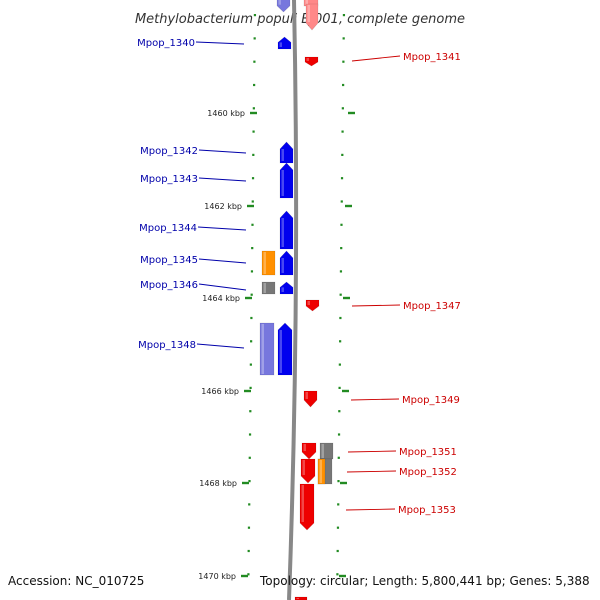  What do you see at coordinates (76, 581) in the screenshot?
I see `accession-text: Accession: NC_010725` at bounding box center [76, 581].